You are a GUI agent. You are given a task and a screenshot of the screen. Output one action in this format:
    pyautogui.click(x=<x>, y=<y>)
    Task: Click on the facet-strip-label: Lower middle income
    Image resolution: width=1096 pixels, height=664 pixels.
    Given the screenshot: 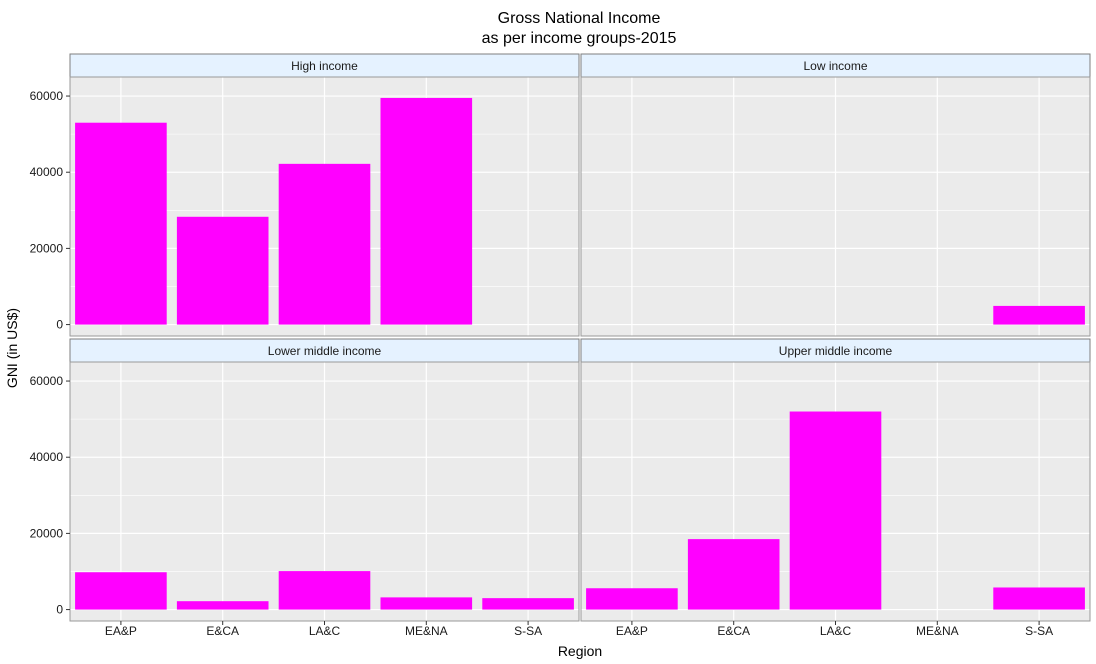 What is the action you would take?
    pyautogui.click(x=325, y=351)
    